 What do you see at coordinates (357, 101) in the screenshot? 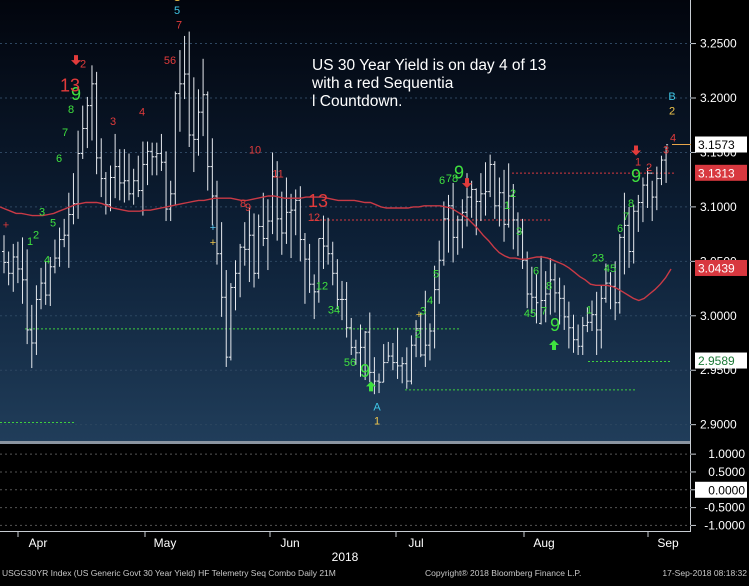
I see `annotation-line-3: l Countdown.` at bounding box center [357, 101].